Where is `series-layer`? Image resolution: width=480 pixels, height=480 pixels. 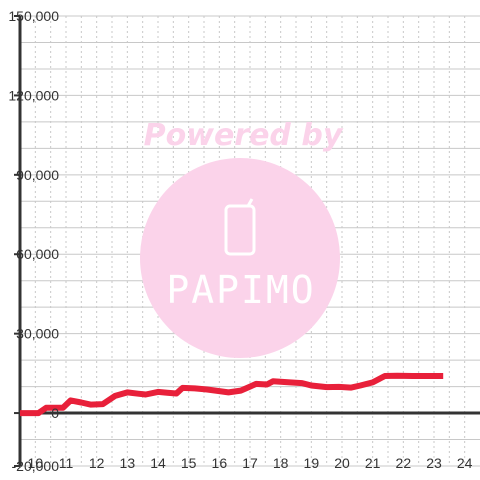 series-layer is located at coordinates (232, 394).